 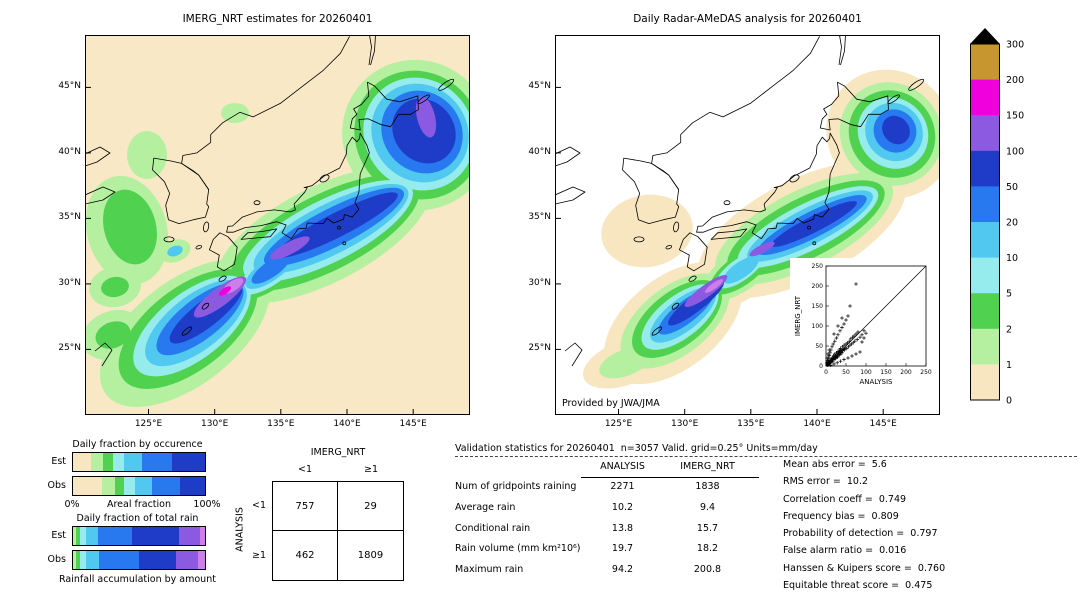 I want to click on colorbar-tick-label: 2, so click(x=1009, y=329).